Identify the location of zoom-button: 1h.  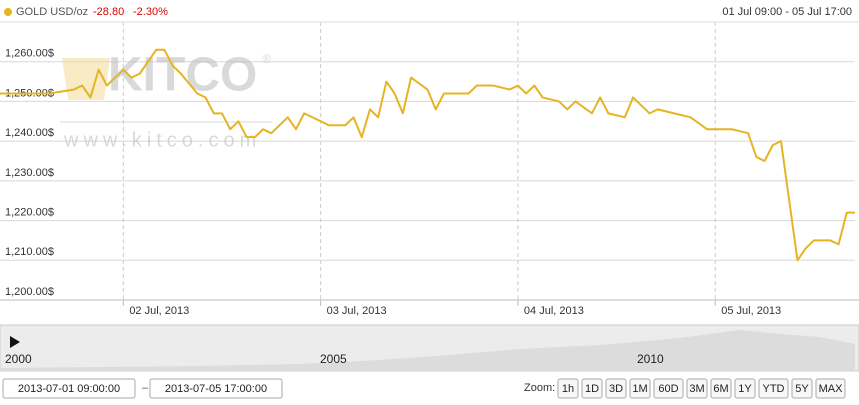
(568, 388).